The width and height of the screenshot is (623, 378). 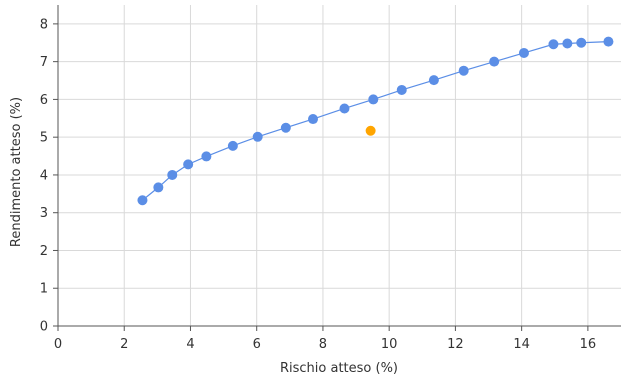 I want to click on y-tick-label: 5, so click(x=44, y=138).